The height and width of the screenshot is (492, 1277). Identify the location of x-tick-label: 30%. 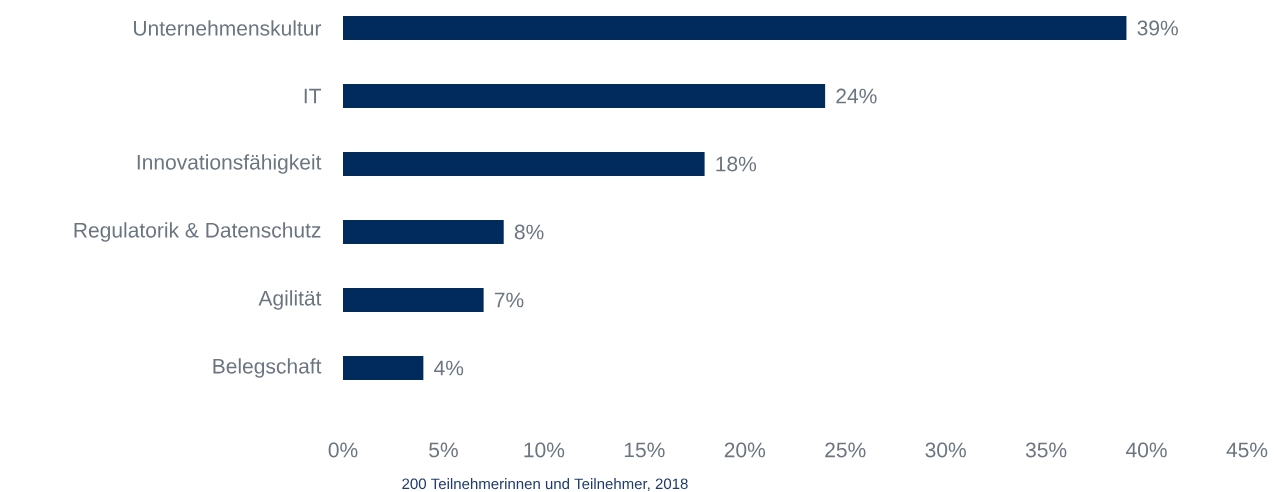
(945, 450).